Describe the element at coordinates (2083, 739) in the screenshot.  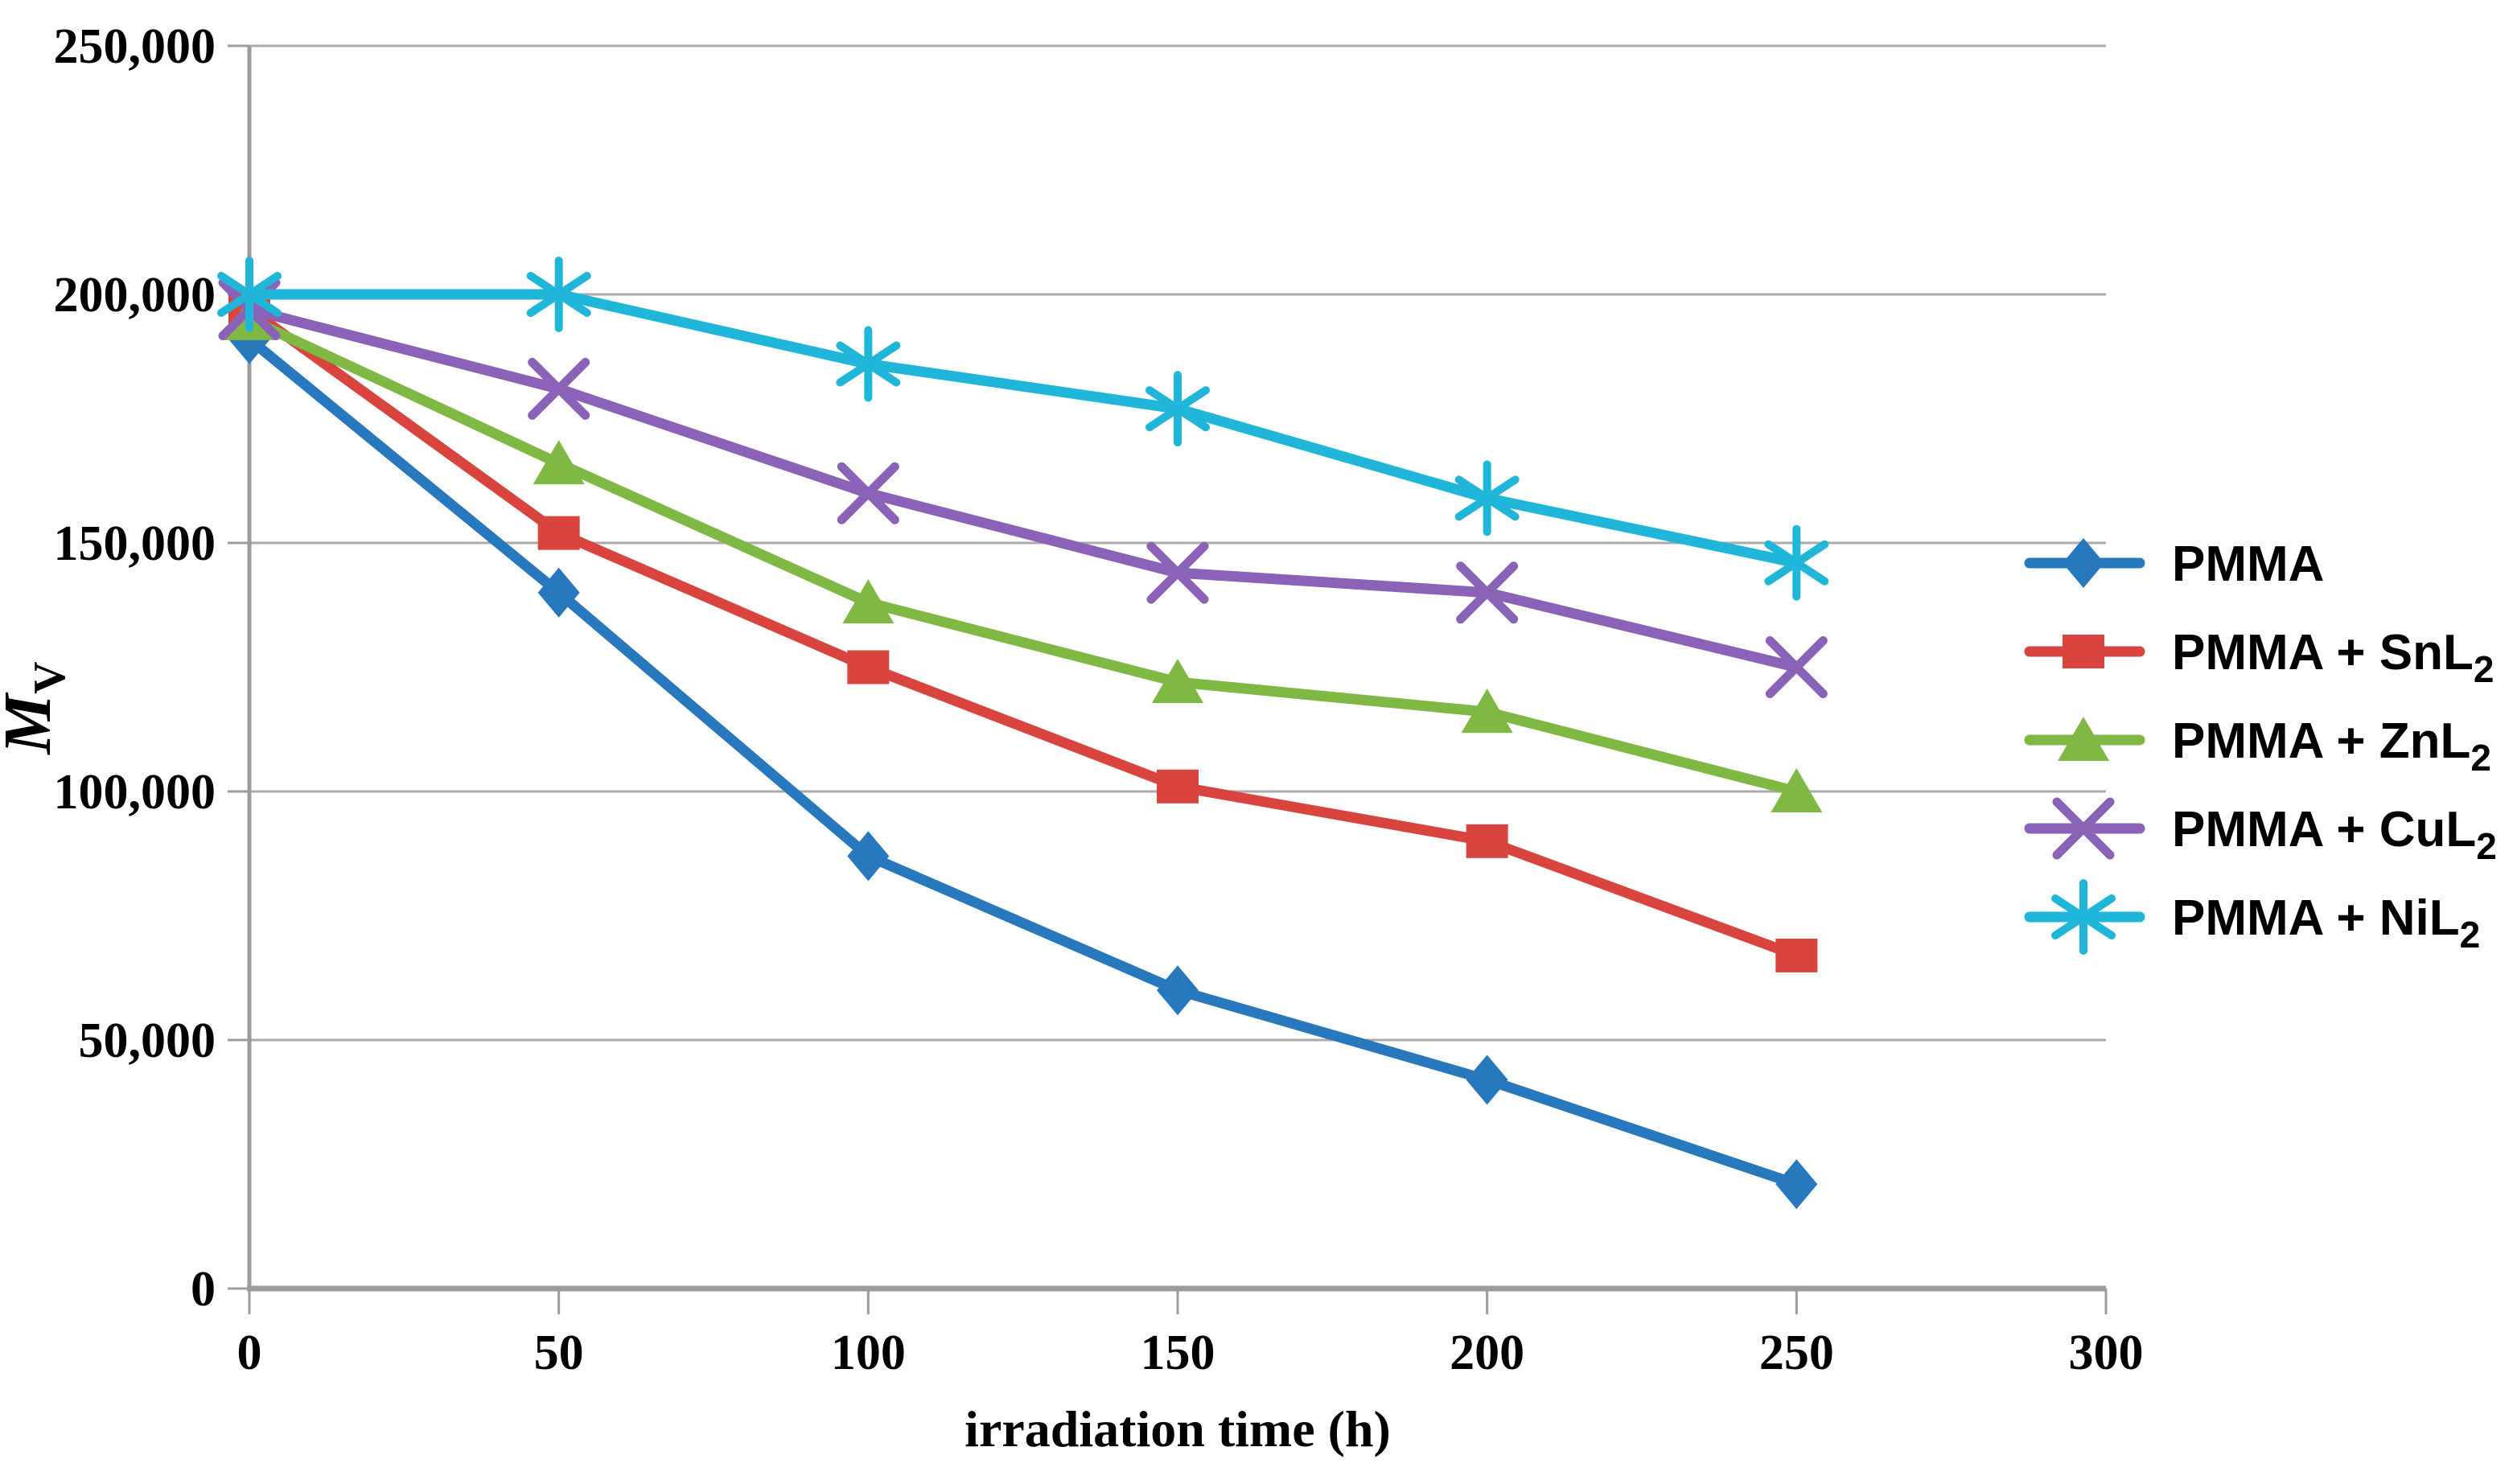
I see `legend-triangle-marker-pmma-znl2` at that location.